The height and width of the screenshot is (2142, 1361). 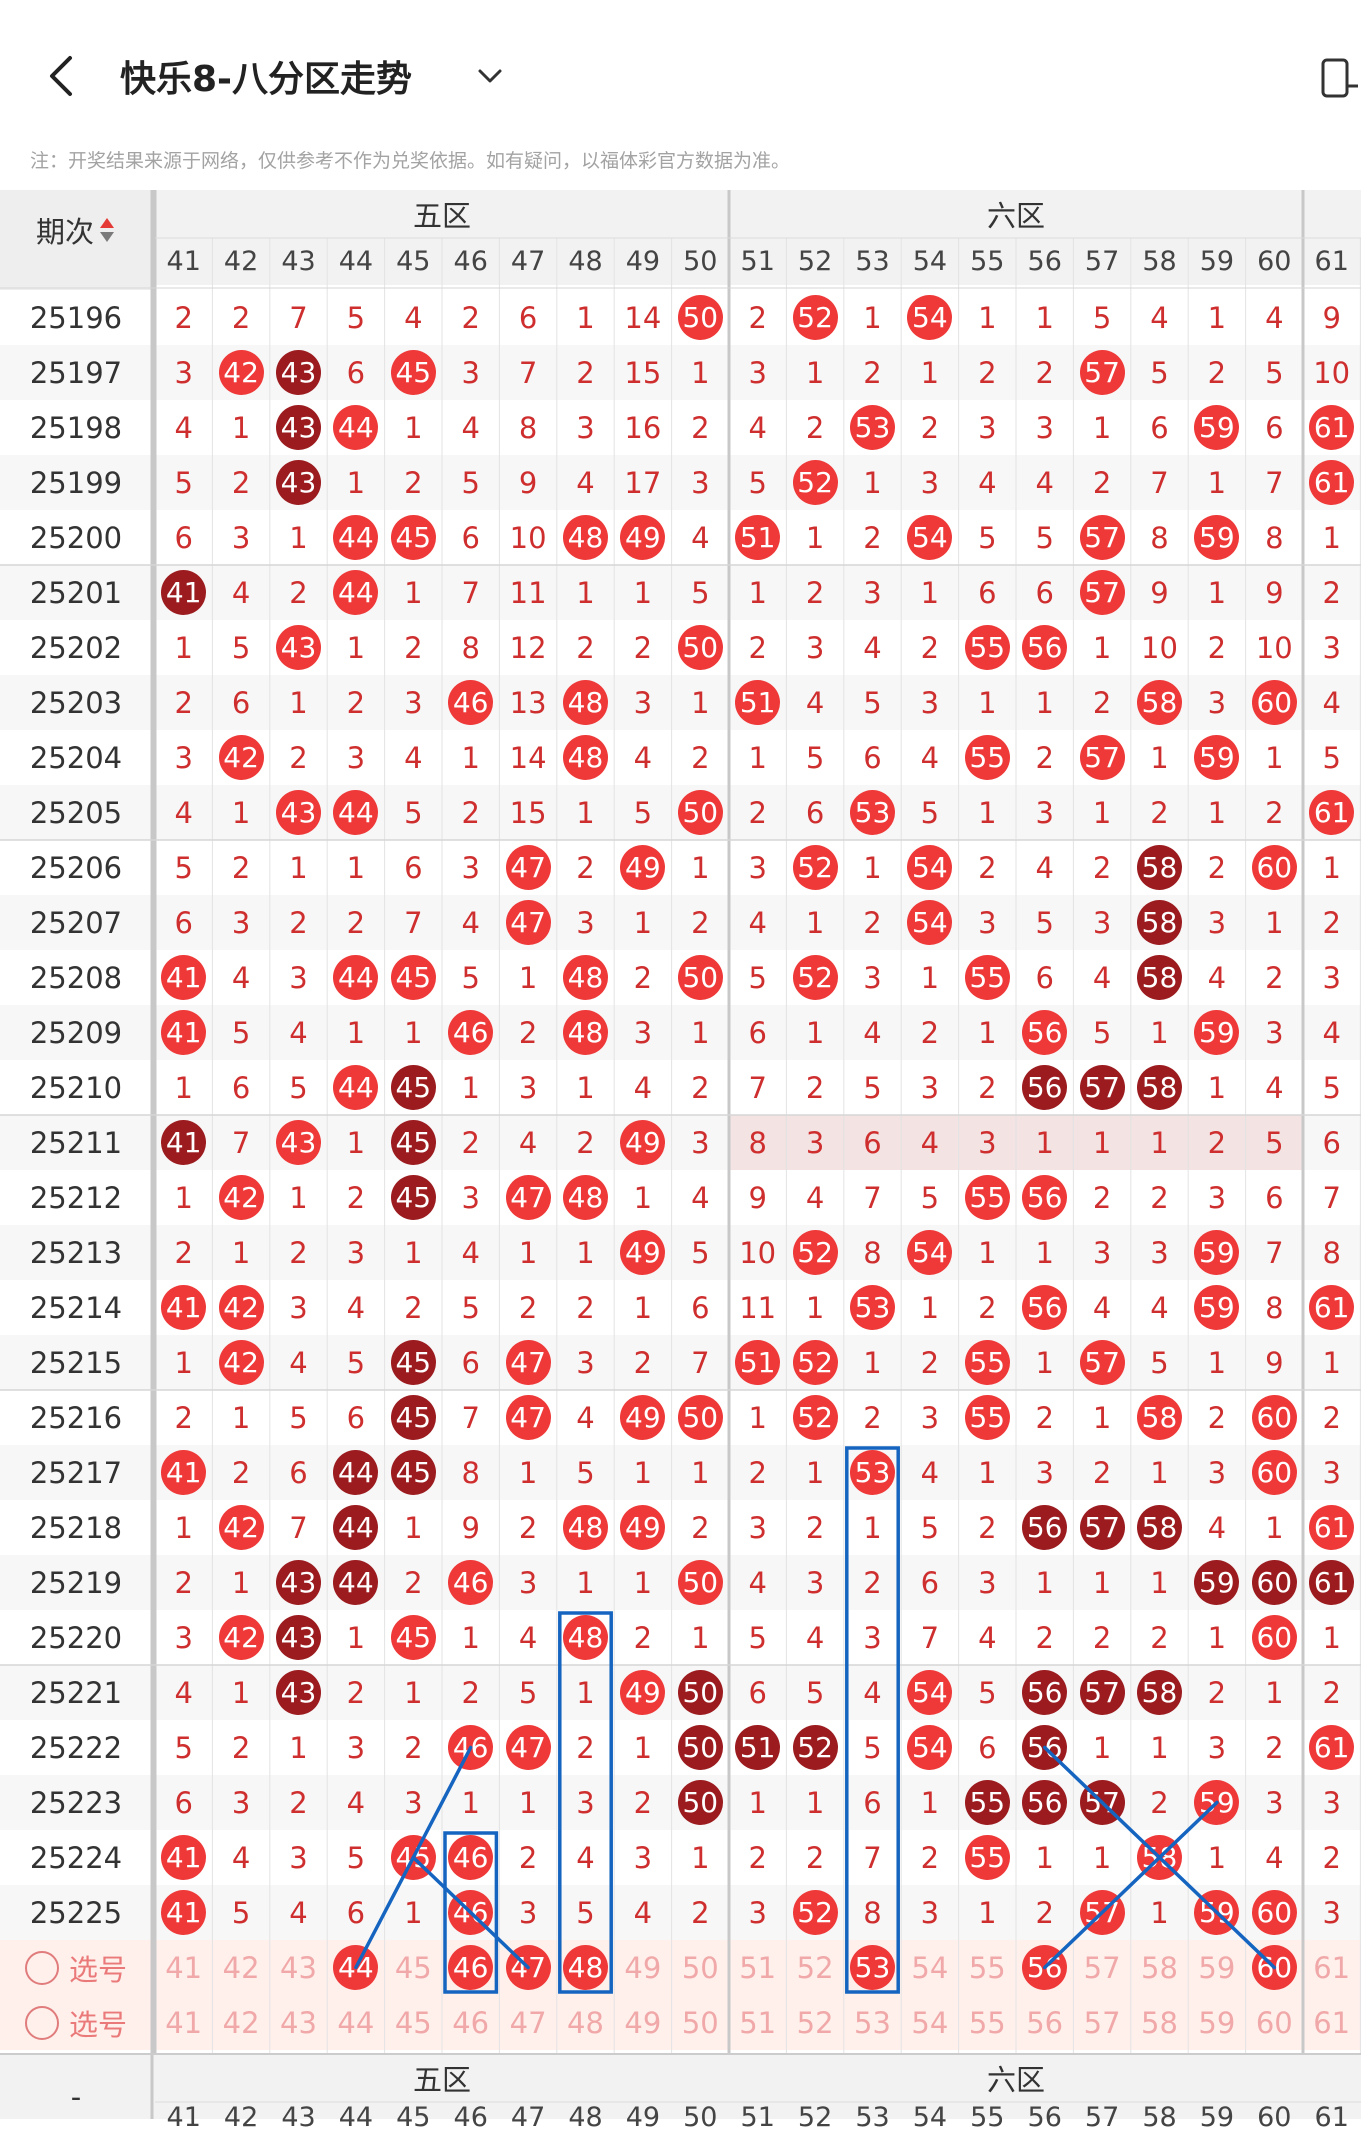 I want to click on selectable-number: 44, so click(x=356, y=2022).